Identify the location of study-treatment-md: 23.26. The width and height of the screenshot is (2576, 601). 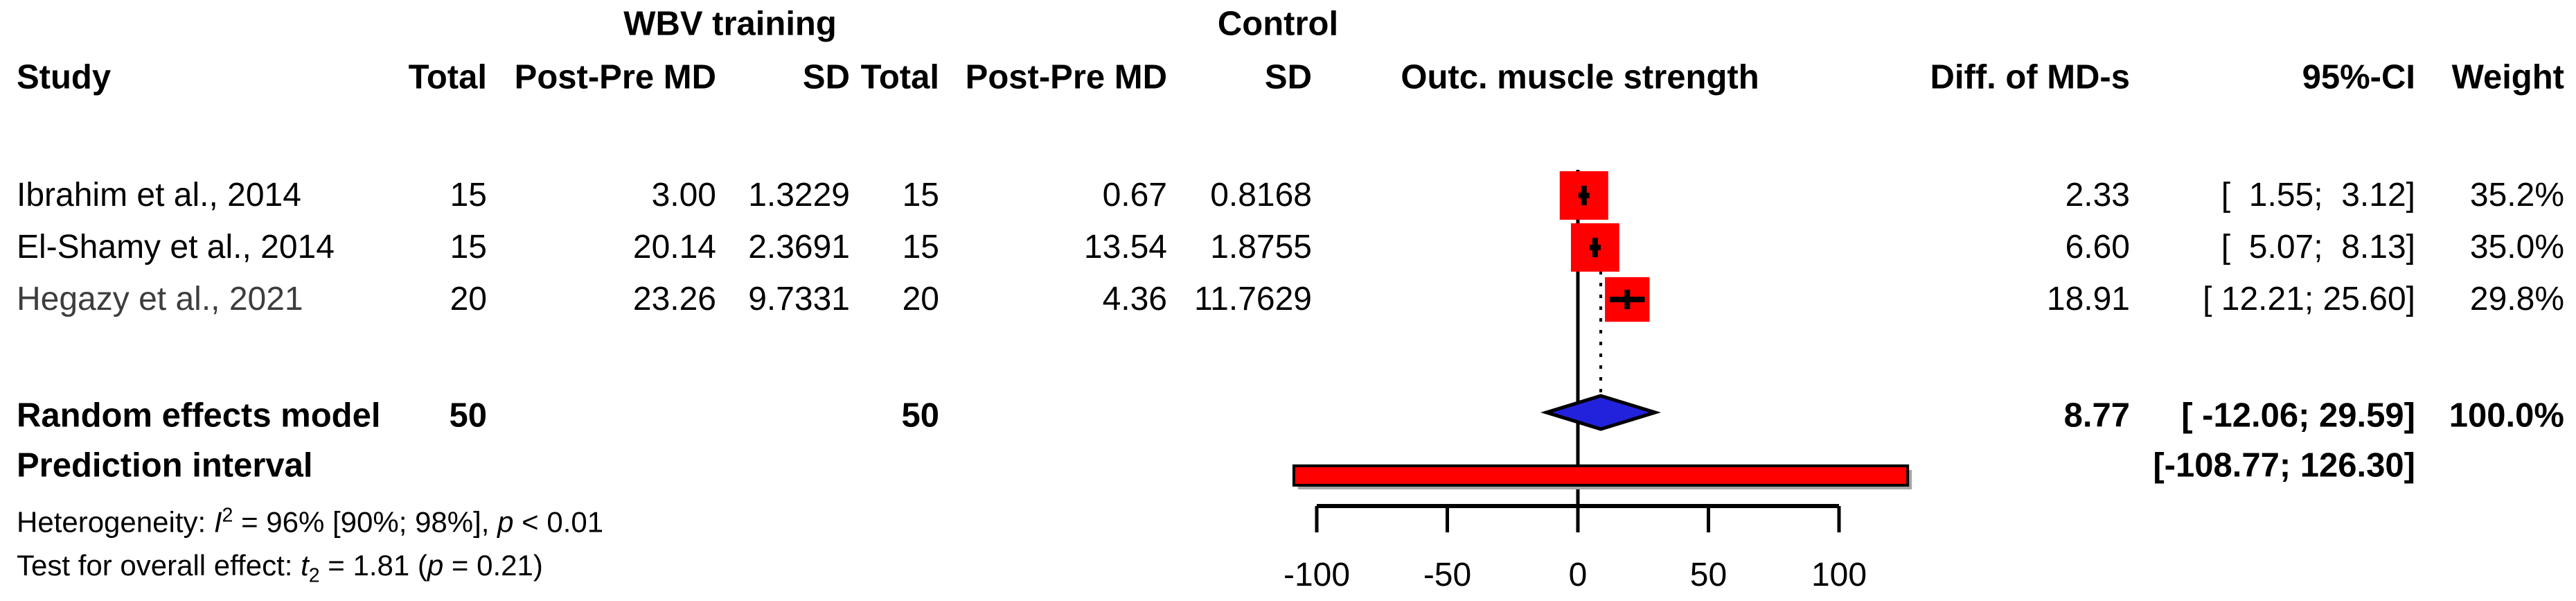
(674, 299).